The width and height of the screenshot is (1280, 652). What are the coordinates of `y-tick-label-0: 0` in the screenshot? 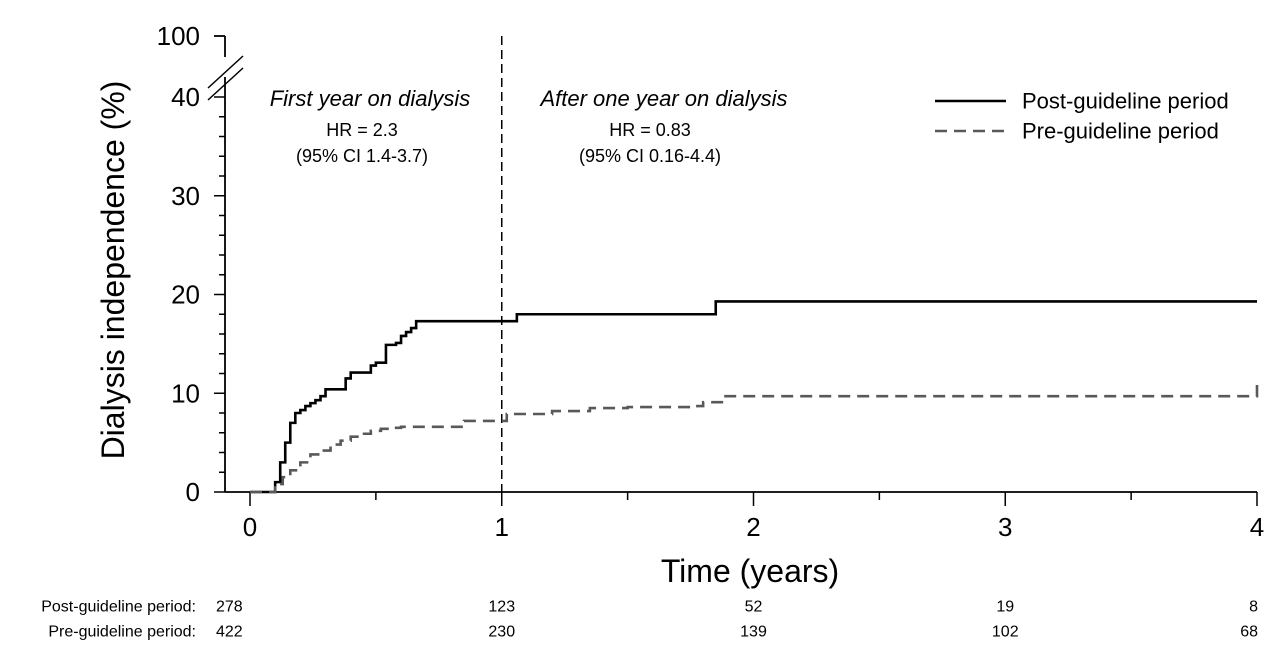 It's located at (193, 492).